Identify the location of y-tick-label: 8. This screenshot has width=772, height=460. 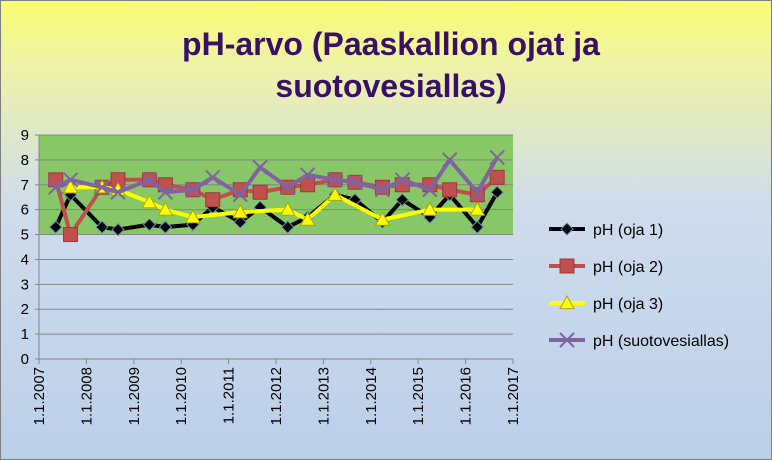
(25, 160).